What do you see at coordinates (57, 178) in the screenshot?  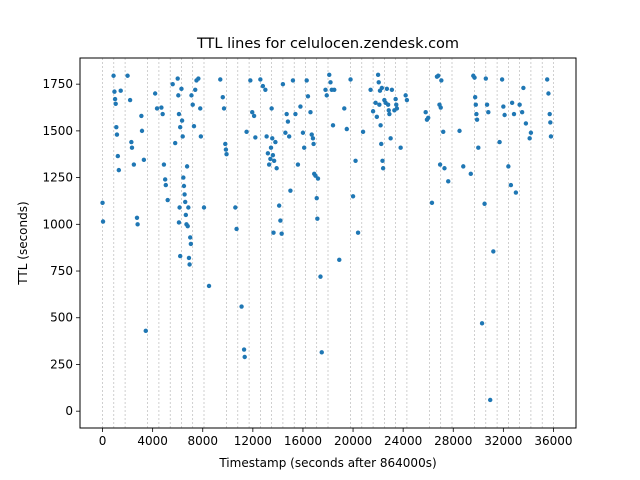 I see `y-tick-label-5: 1250` at bounding box center [57, 178].